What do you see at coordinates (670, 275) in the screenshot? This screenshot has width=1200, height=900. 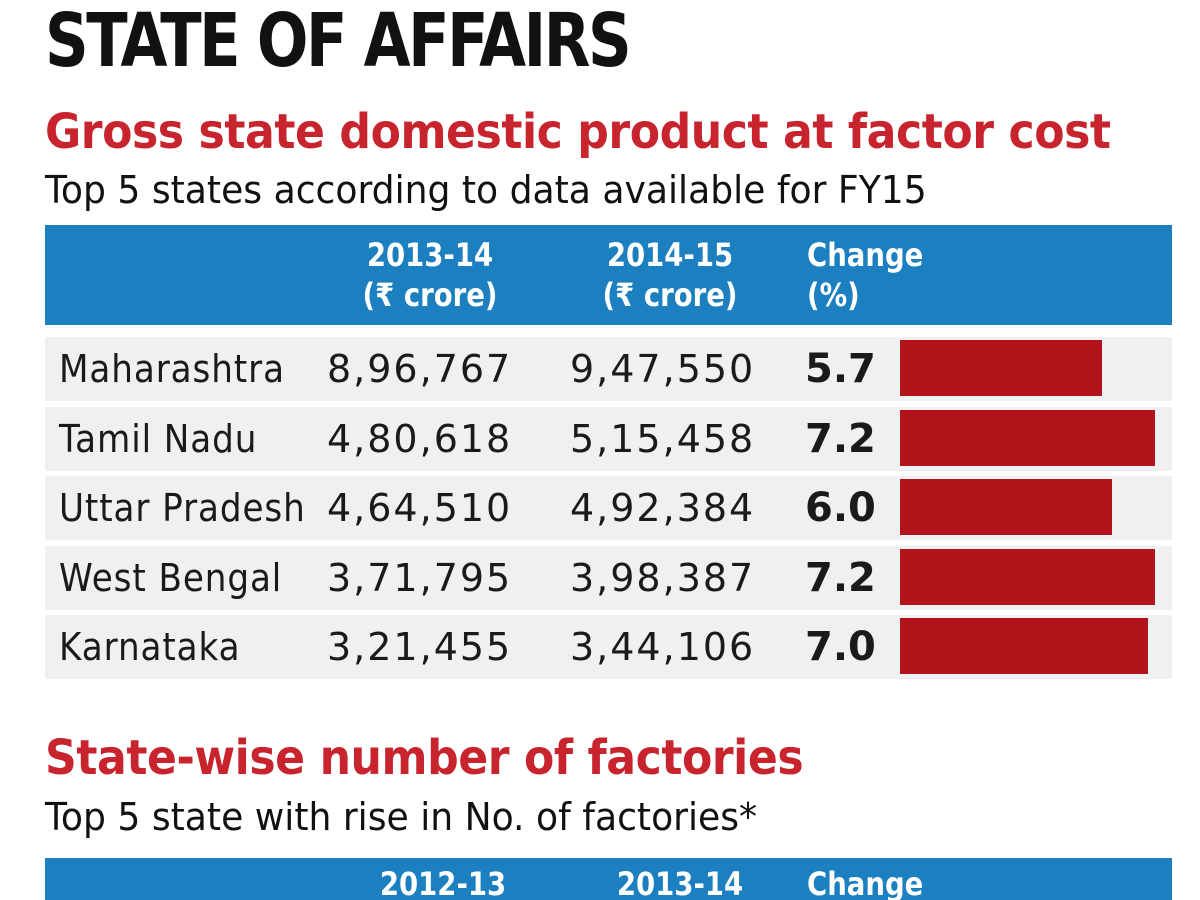 I see `gsdp-col-2014-15: 2014-15 (₹ crore)` at bounding box center [670, 275].